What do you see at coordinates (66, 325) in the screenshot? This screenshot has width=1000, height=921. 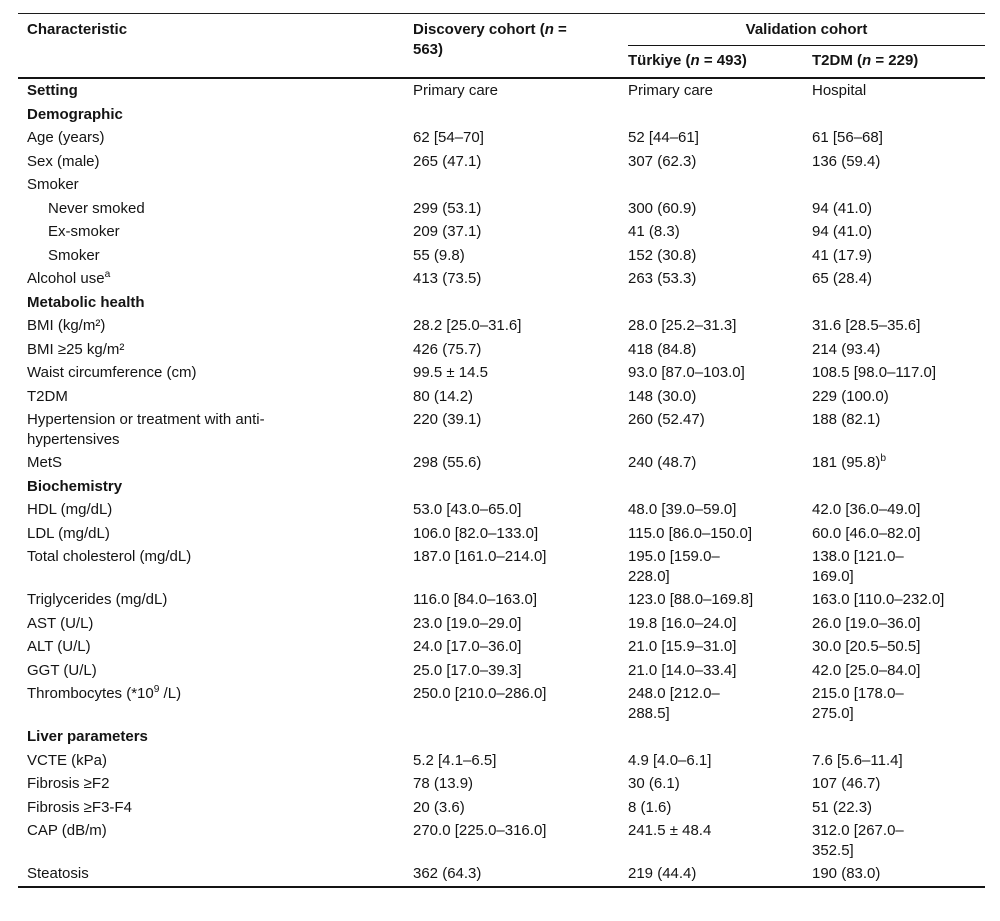 I see `row-label: BMI (kg/m²)` at bounding box center [66, 325].